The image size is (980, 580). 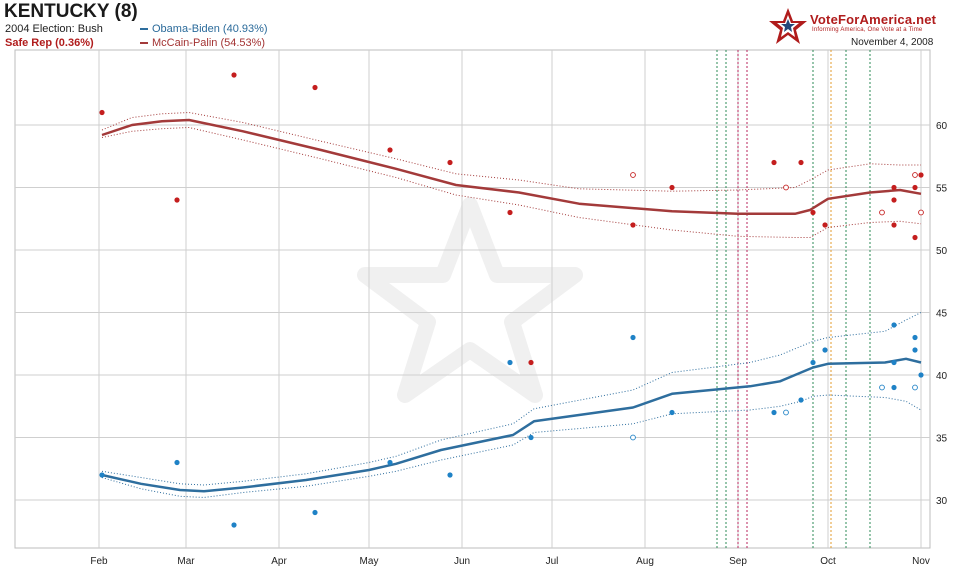 I want to click on x-tick-label: Oct, so click(x=828, y=561).